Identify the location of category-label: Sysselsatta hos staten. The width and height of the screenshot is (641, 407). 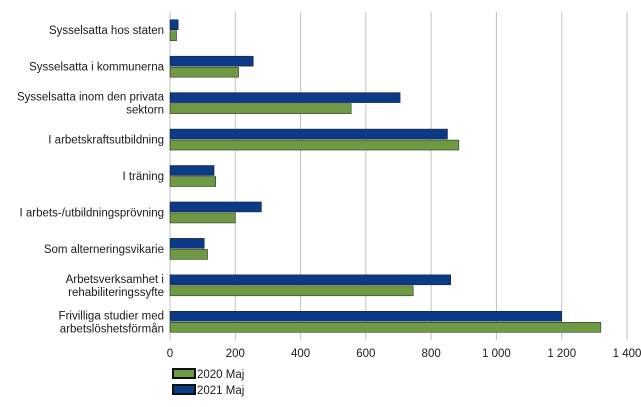
(106, 31).